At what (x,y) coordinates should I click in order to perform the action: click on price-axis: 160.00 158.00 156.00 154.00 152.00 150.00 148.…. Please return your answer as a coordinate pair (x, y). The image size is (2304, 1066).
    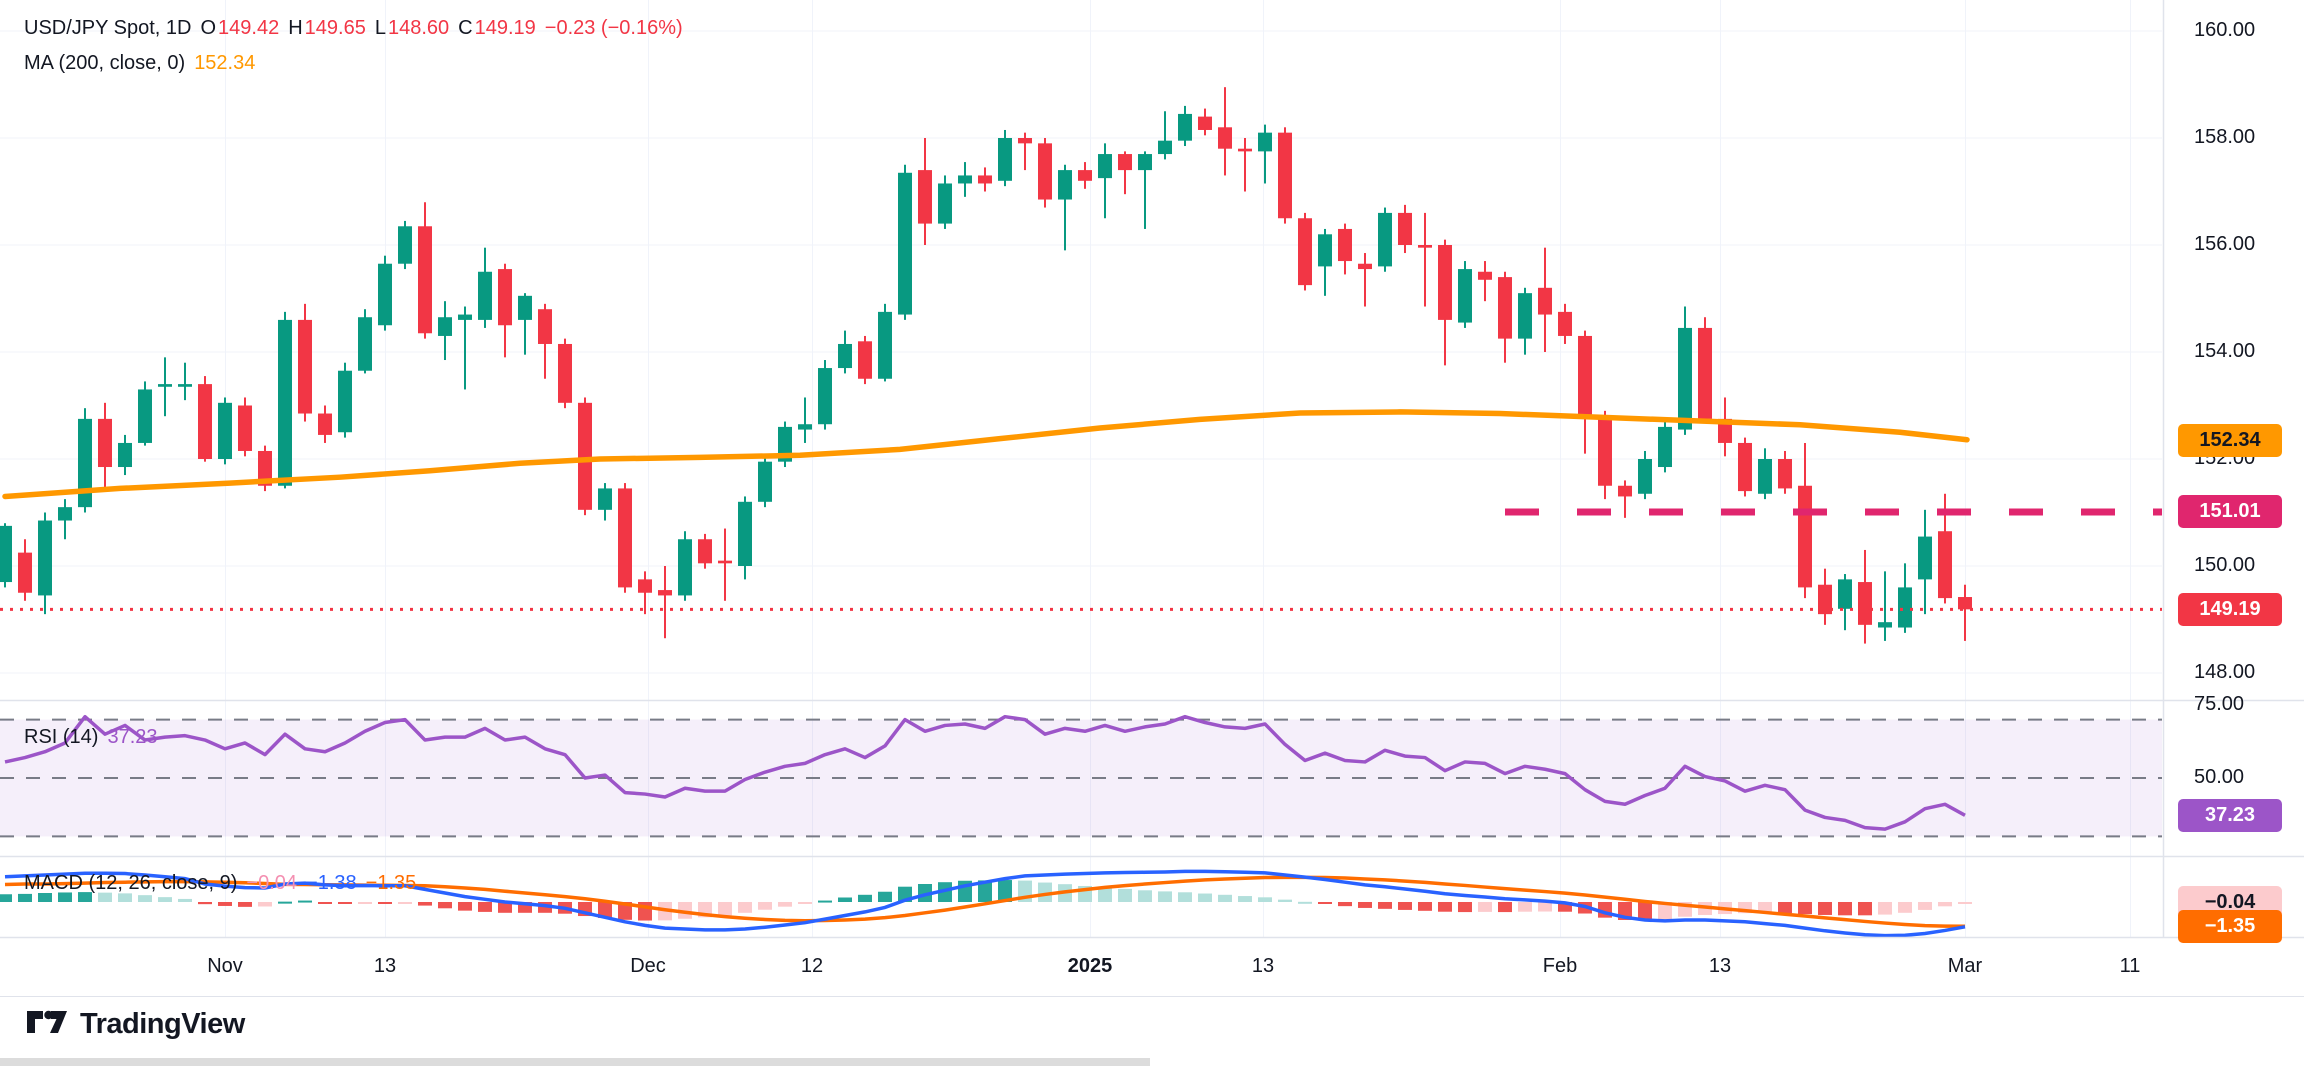
    Looking at the image, I should click on (2233, 471).